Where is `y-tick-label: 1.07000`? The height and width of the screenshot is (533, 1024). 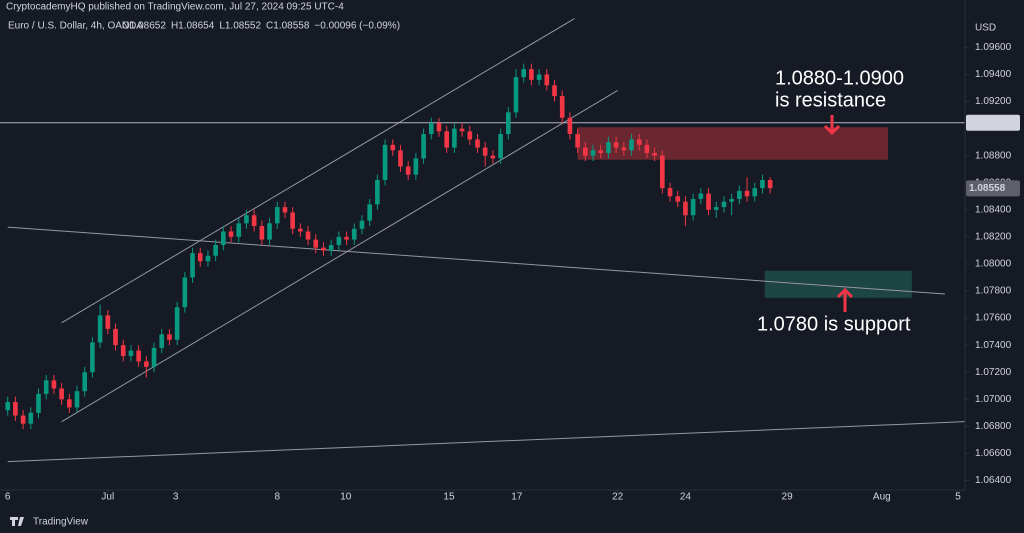 y-tick-label: 1.07000 is located at coordinates (993, 399).